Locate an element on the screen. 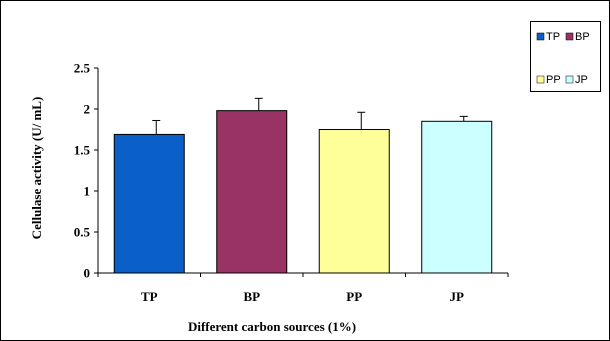  y-tick-label: 2 is located at coordinates (87, 109).